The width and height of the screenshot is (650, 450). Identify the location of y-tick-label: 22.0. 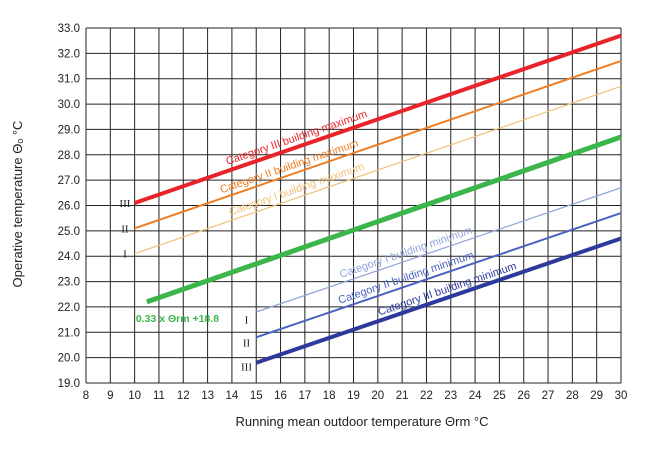
(69, 308).